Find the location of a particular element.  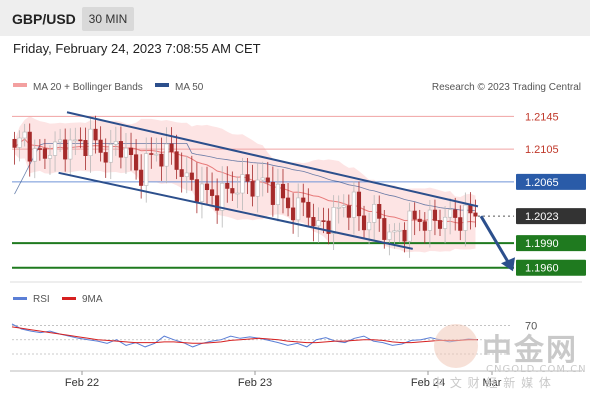

x-tick-label-1: Feb 23 is located at coordinates (255, 383).